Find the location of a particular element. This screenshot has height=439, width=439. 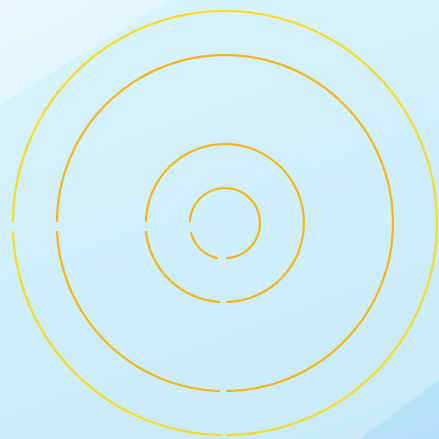

ring-core is located at coordinates (225, 223).